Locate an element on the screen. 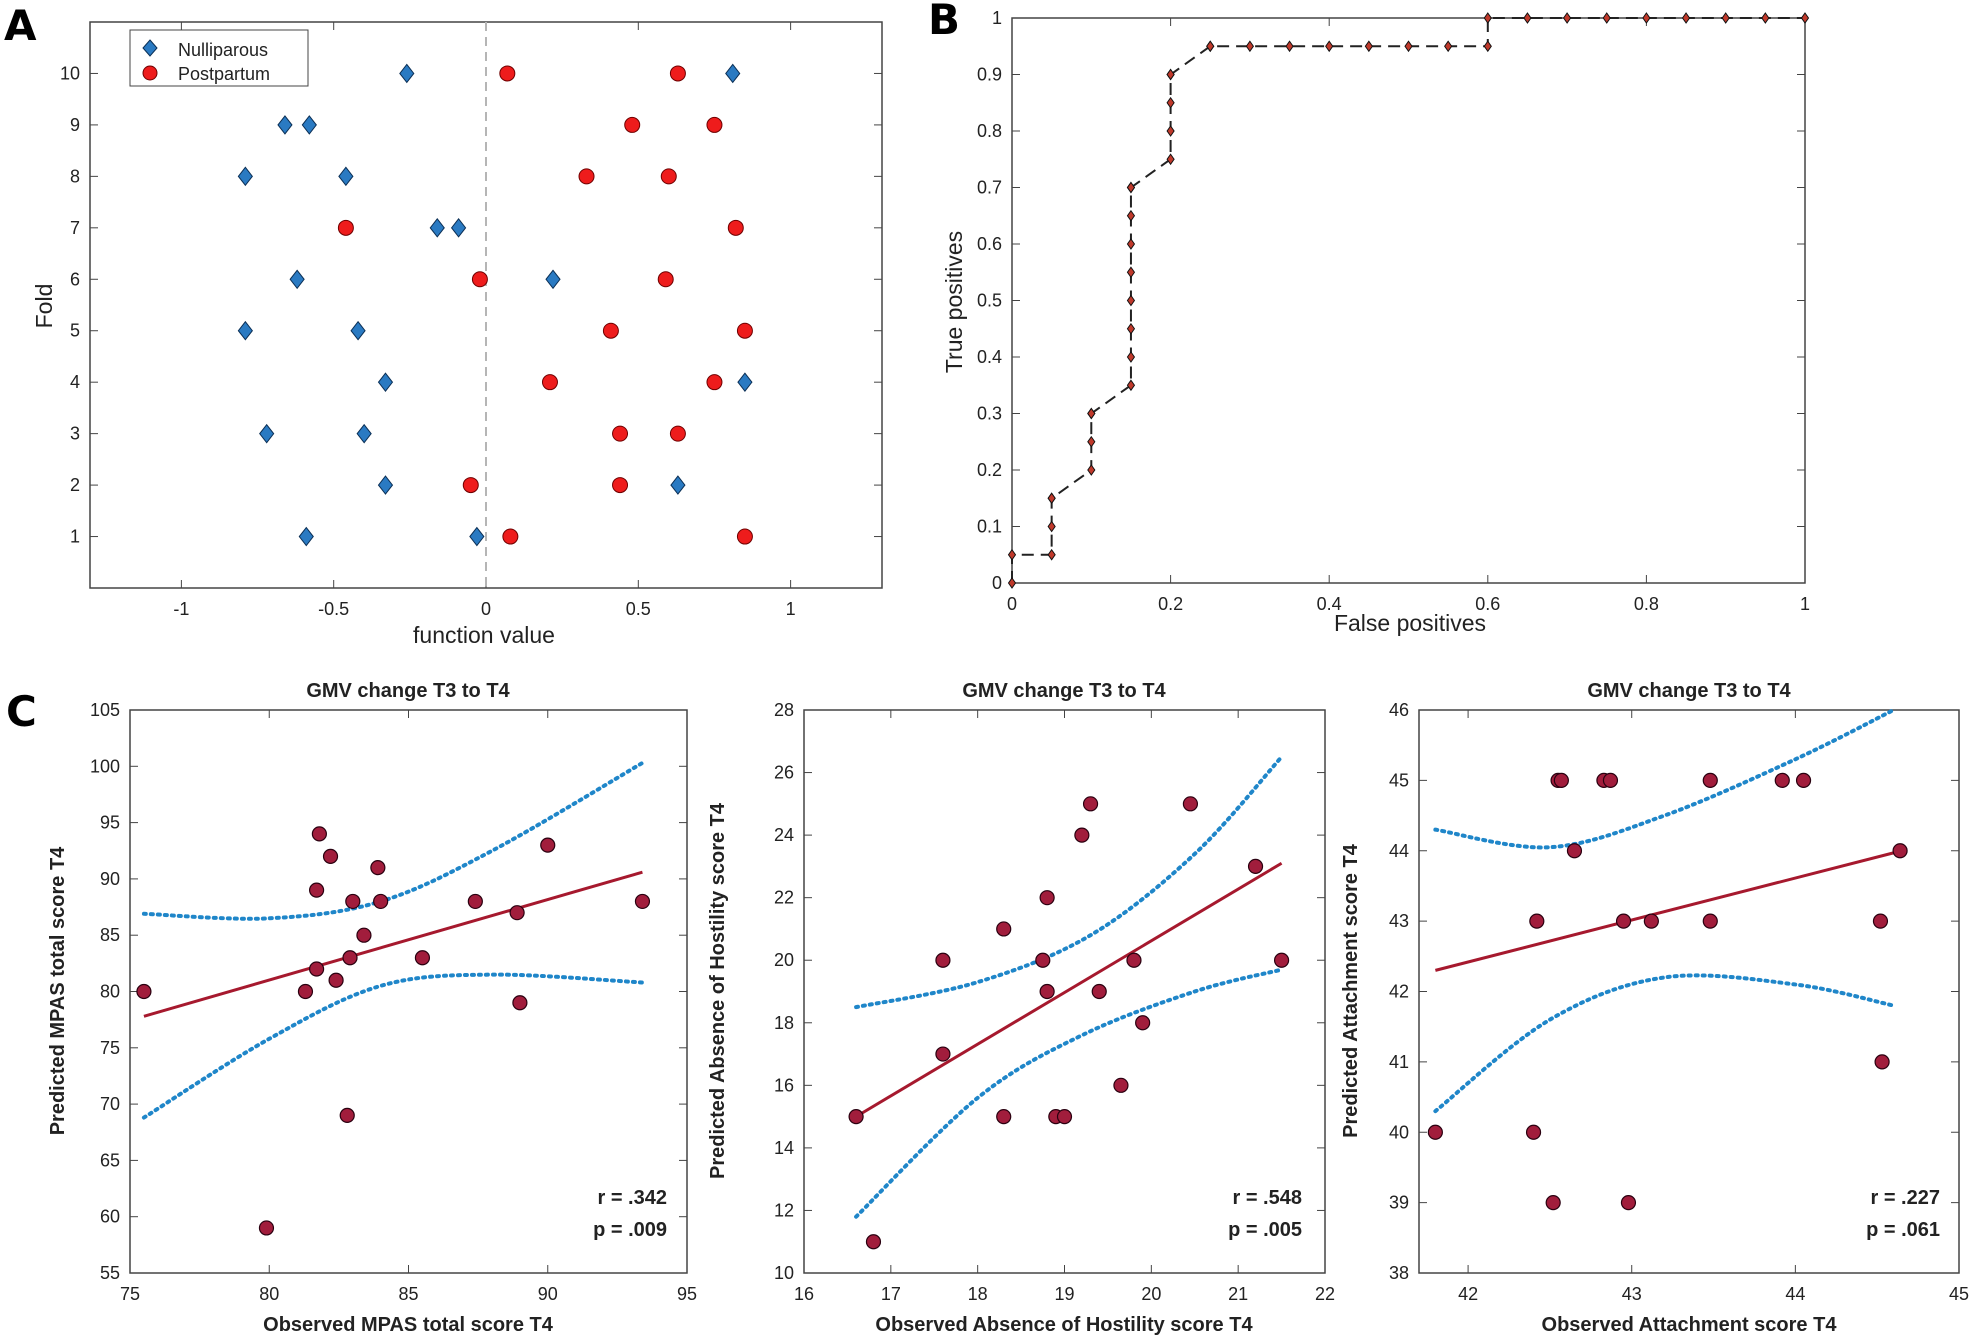 The image size is (1975, 1339). panel-label-b: B is located at coordinates (944, 22).